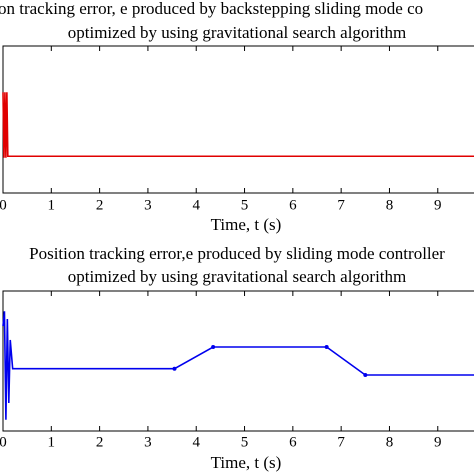 The image size is (474, 474). What do you see at coordinates (238, 125) in the screenshot?
I see `line-series` at bounding box center [238, 125].